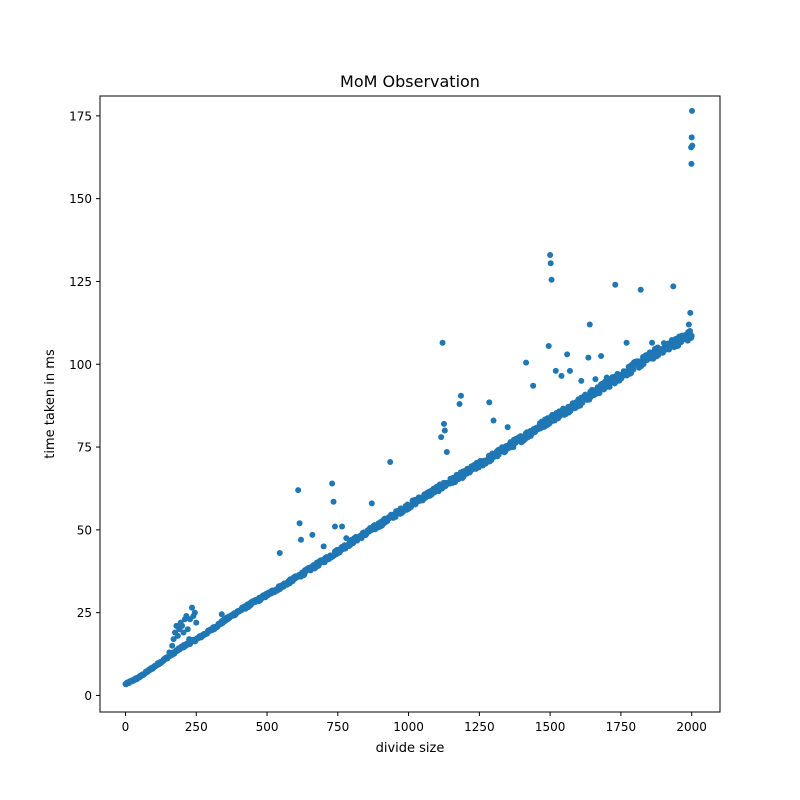  I want to click on x-tick-label: 750, so click(337, 727).